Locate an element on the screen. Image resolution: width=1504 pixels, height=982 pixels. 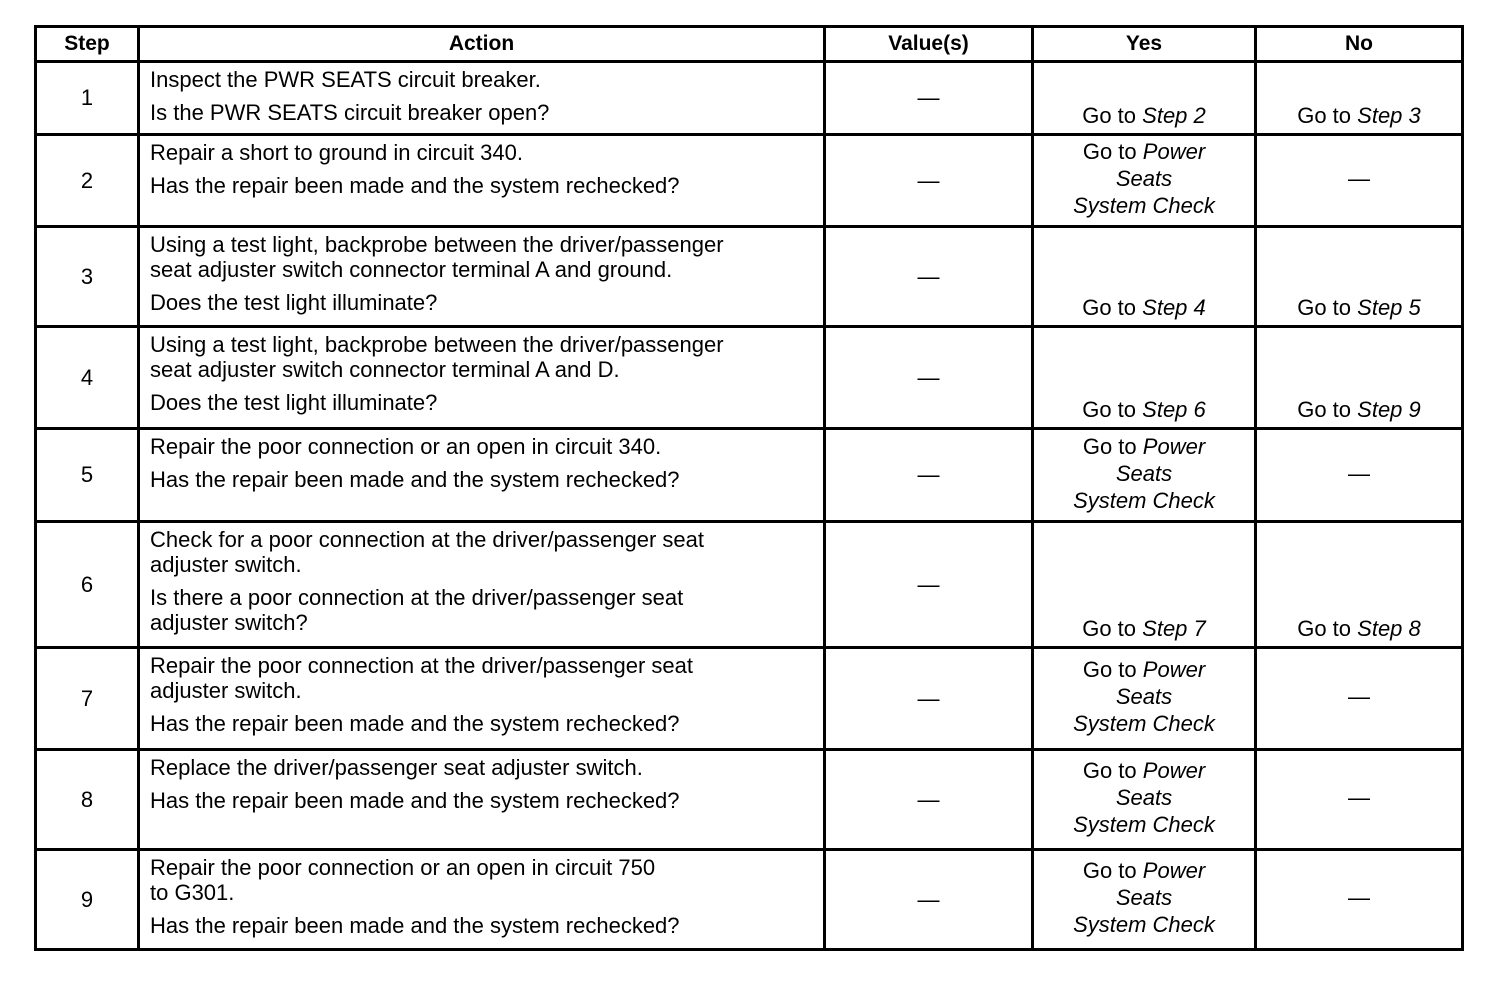
goto-target-link: Step 3 is located at coordinates (1389, 115).